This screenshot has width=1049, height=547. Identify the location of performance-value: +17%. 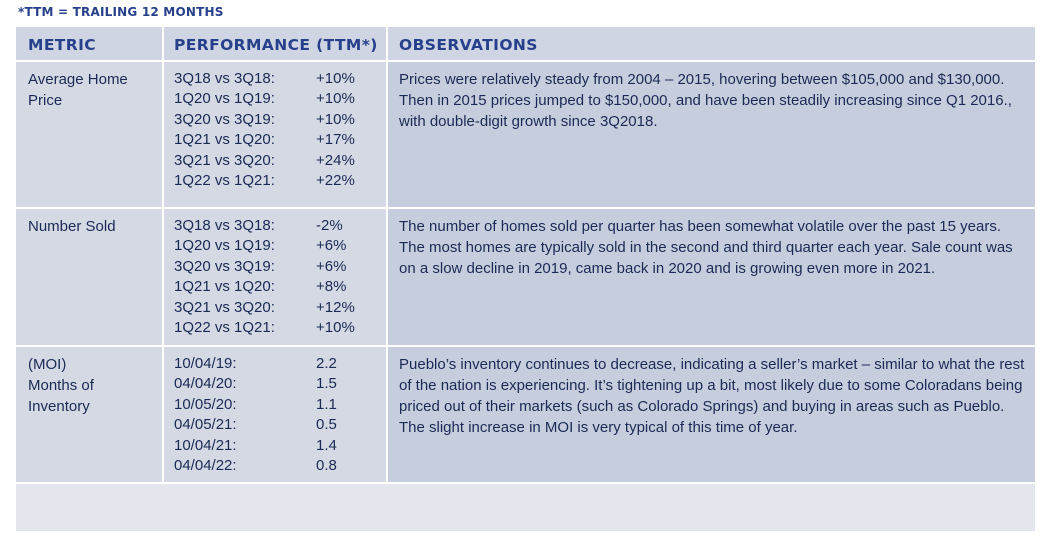
(335, 140).